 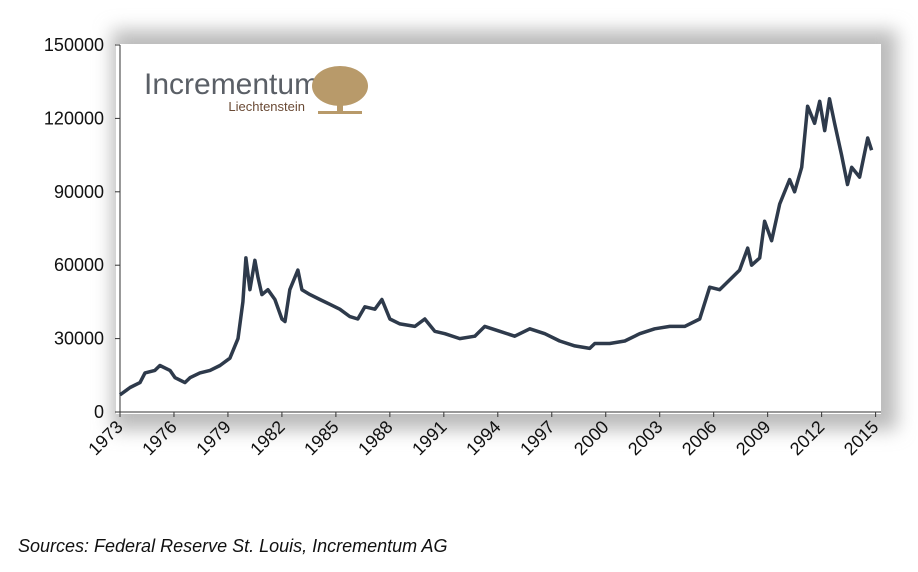 I want to click on y-tick-label: 90000, so click(x=79, y=192).